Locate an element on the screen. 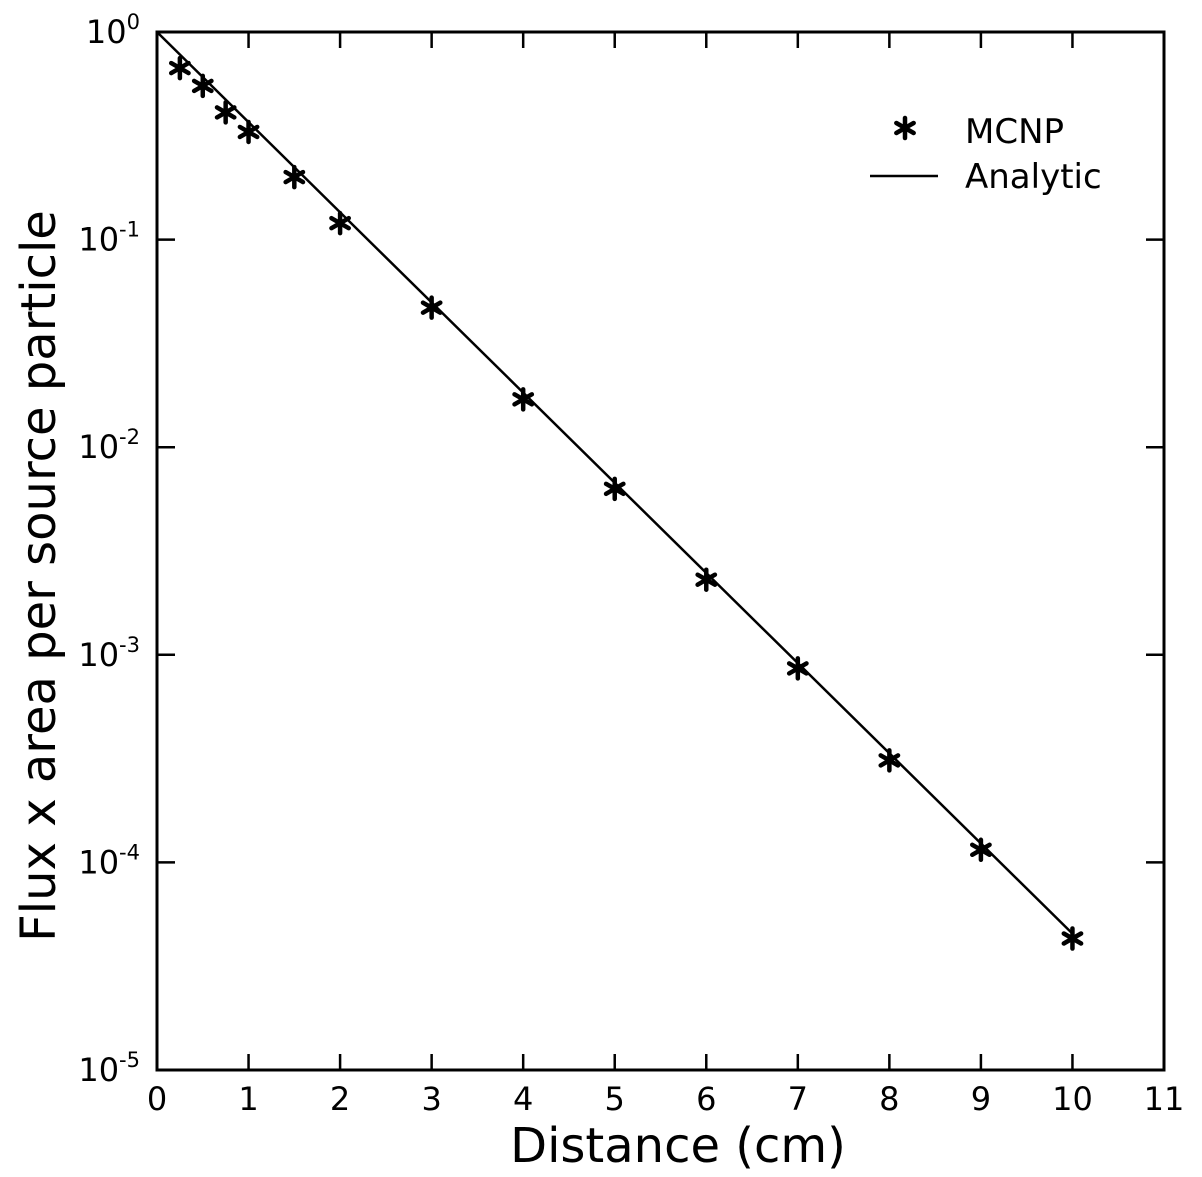  x-tick-labels: 0 1 2 3 4 5 6 7 8 9 10 11 is located at coordinates (666, 1099).